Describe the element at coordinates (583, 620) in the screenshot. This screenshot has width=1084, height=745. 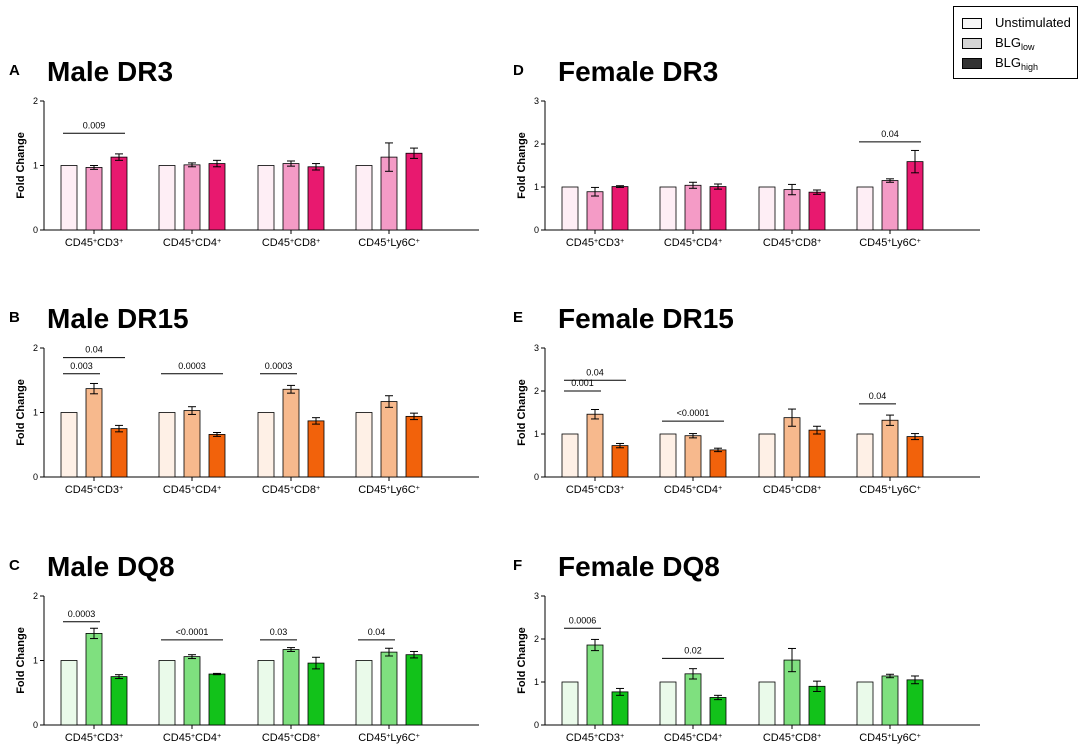
I see `panel-f-p-value: 0.0006` at that location.